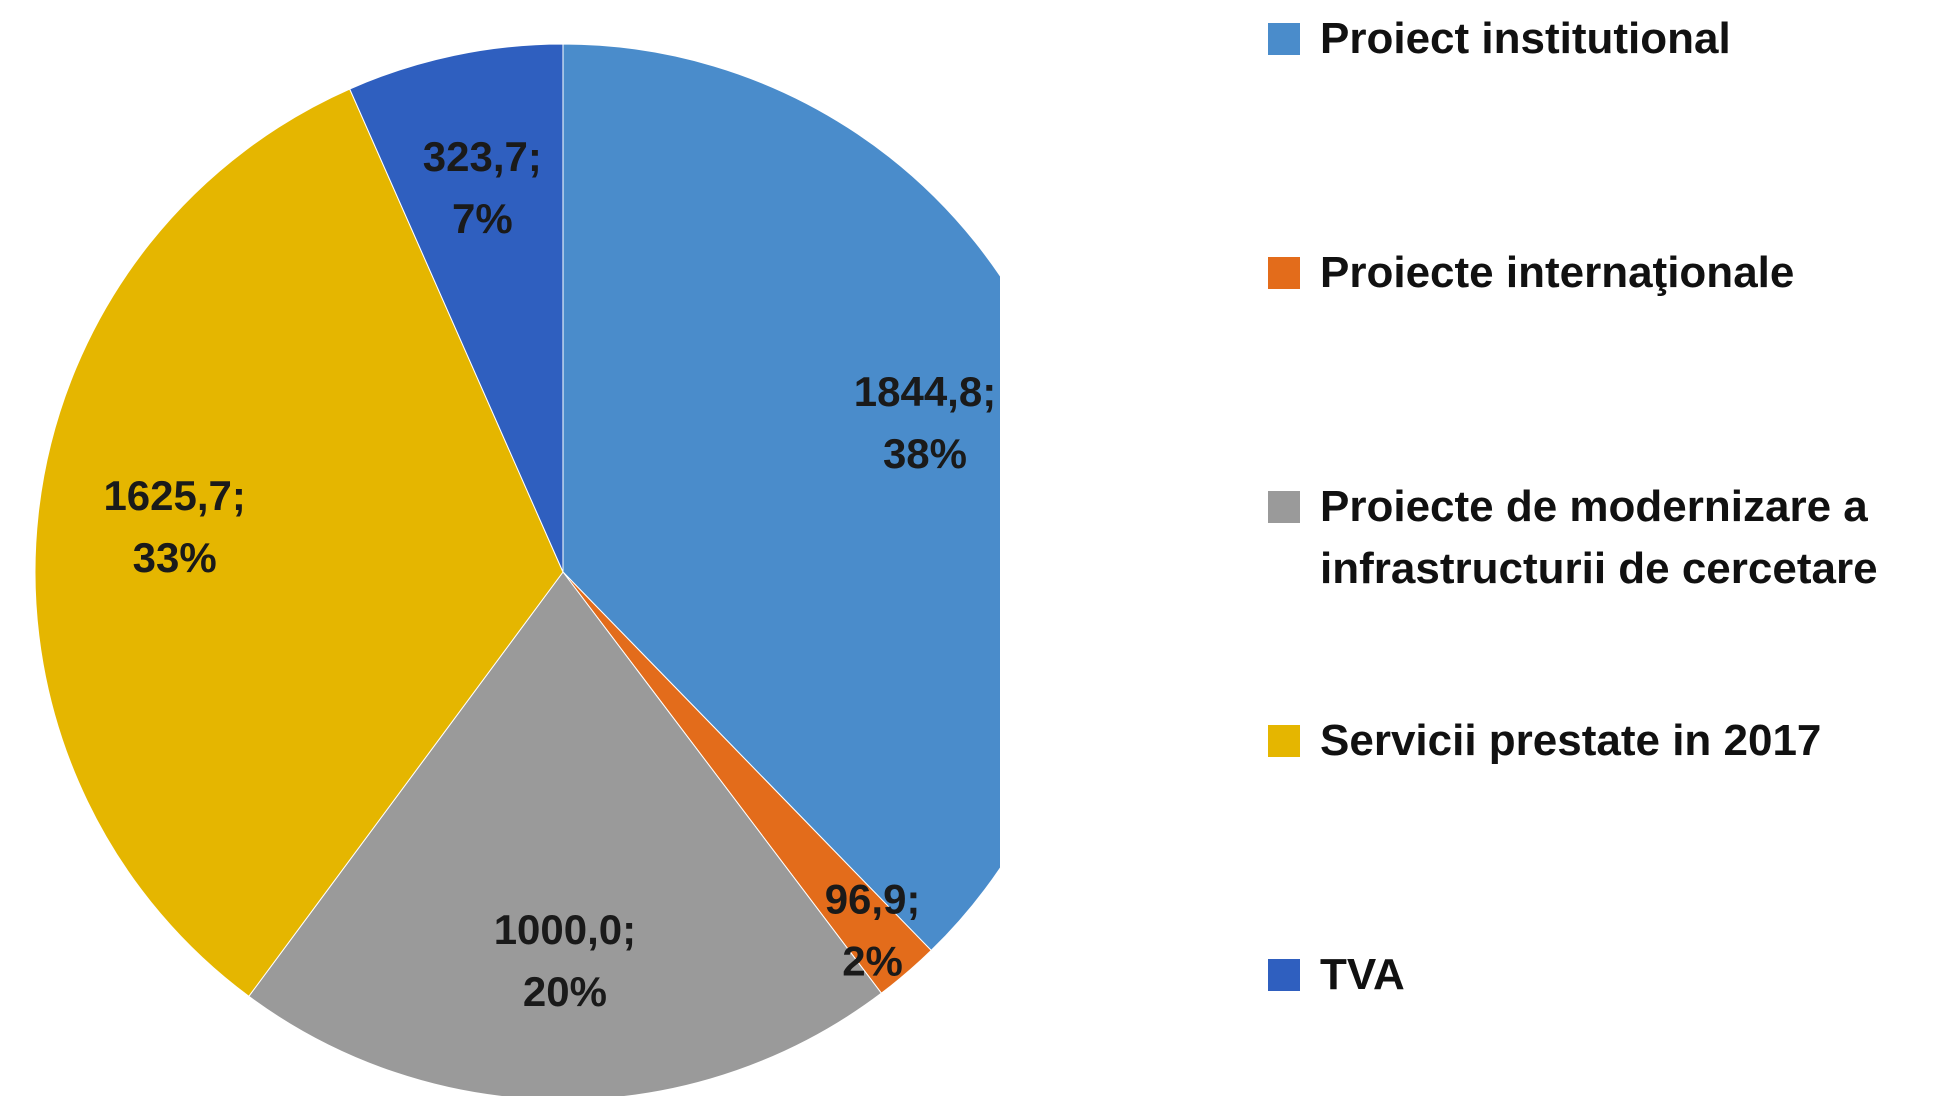  Describe the element at coordinates (1525, 38) in the screenshot. I see `legend-label: Proiect institutional` at that location.